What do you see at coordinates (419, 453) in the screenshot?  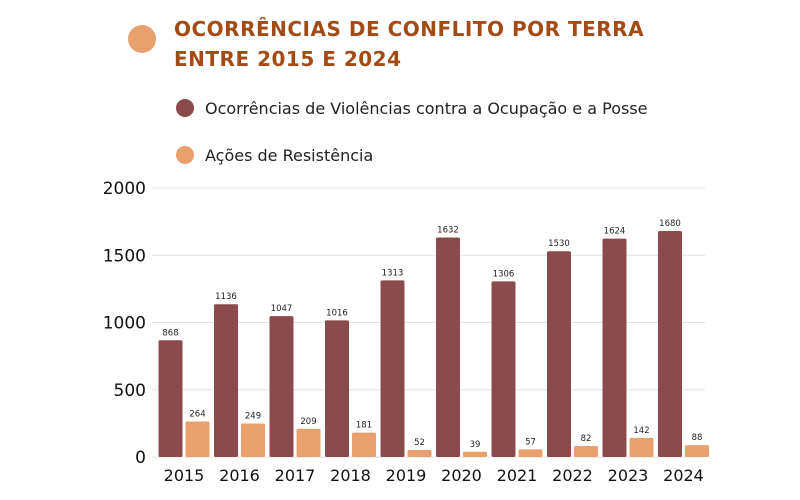 I see `bar-resistance-2019` at bounding box center [419, 453].